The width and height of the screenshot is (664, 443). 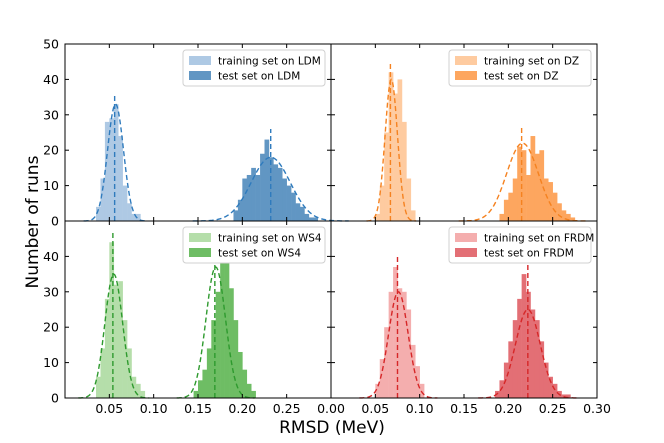 I want to click on test-fit-curve-ws4, so click(x=215, y=332).